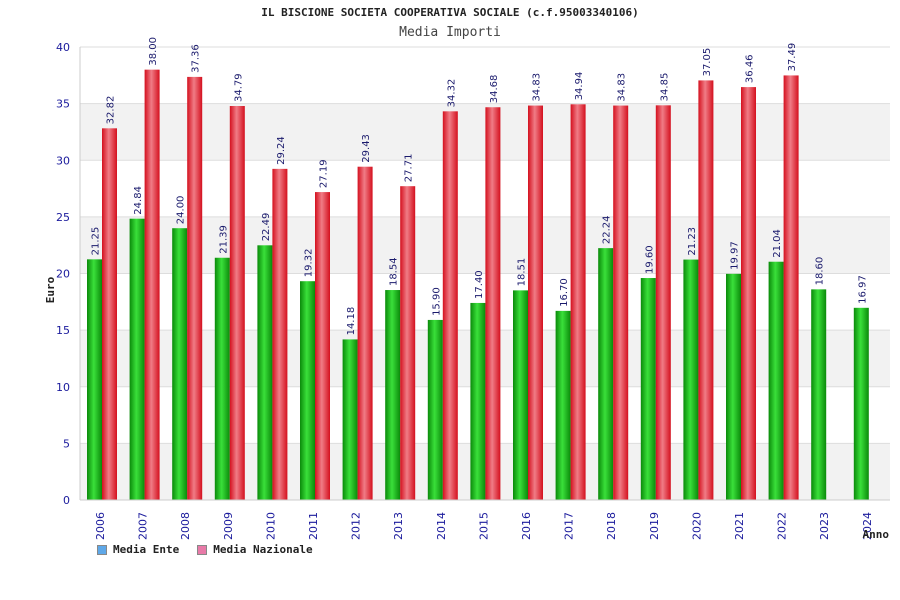 This screenshot has width=900, height=600. What do you see at coordinates (409, 168) in the screenshot?
I see `data-label-nazionale: 27.71` at bounding box center [409, 168].